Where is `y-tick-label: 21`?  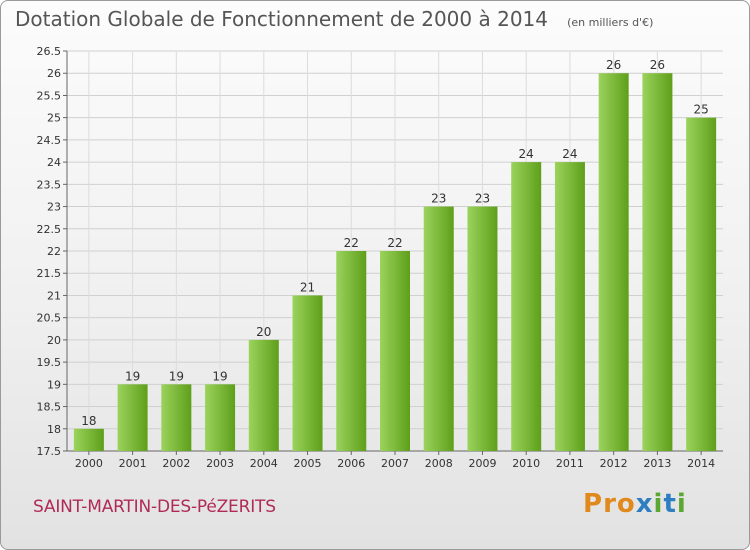 y-tick-label: 21 is located at coordinates (54, 295).